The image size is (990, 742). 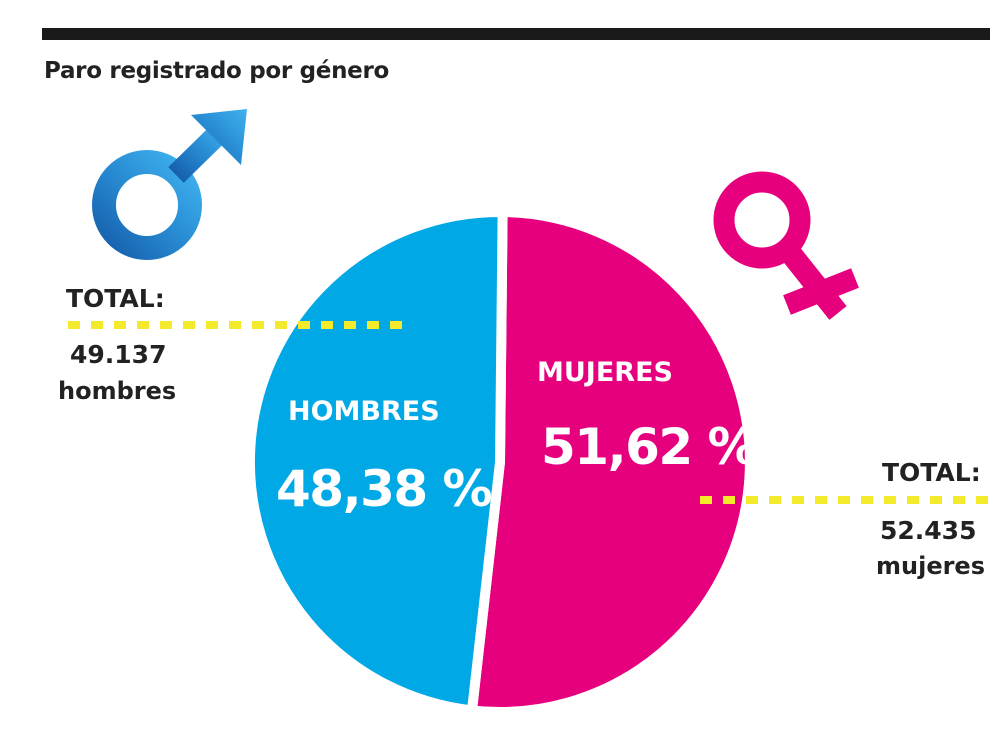 What do you see at coordinates (364, 411) in the screenshot?
I see `hombres-slice-label: HOMBRES` at bounding box center [364, 411].